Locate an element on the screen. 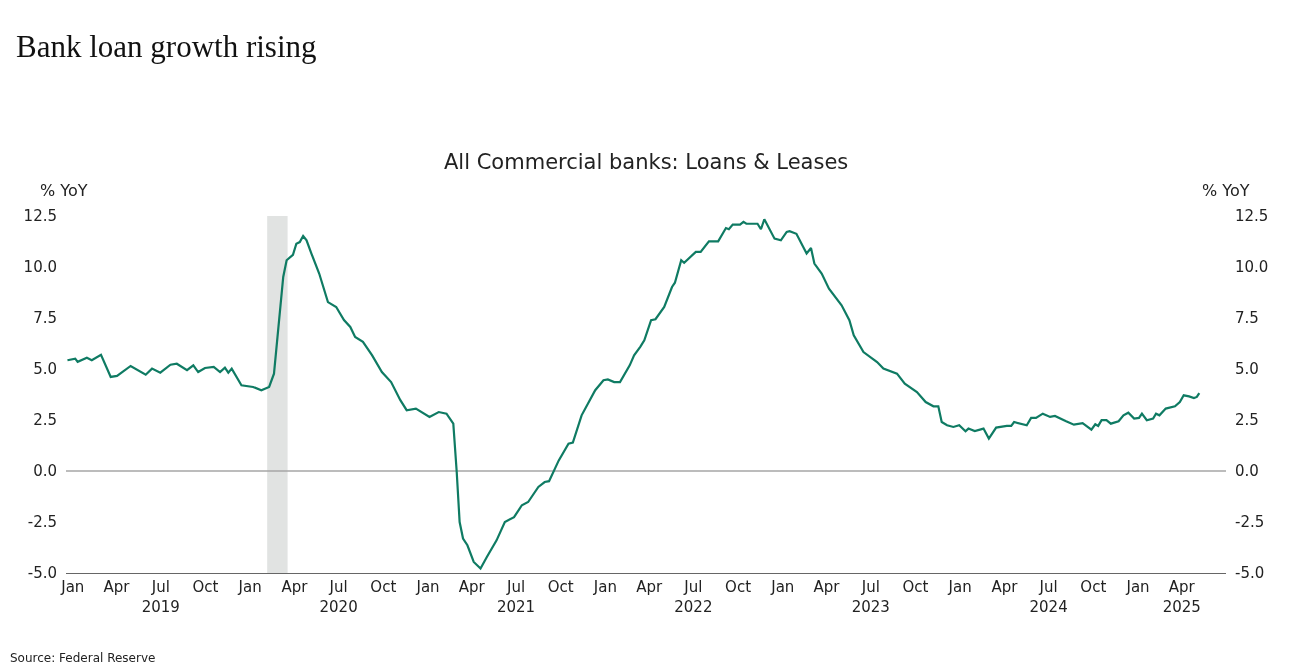  y2-tick-label: -5.0 is located at coordinates (1250, 573).